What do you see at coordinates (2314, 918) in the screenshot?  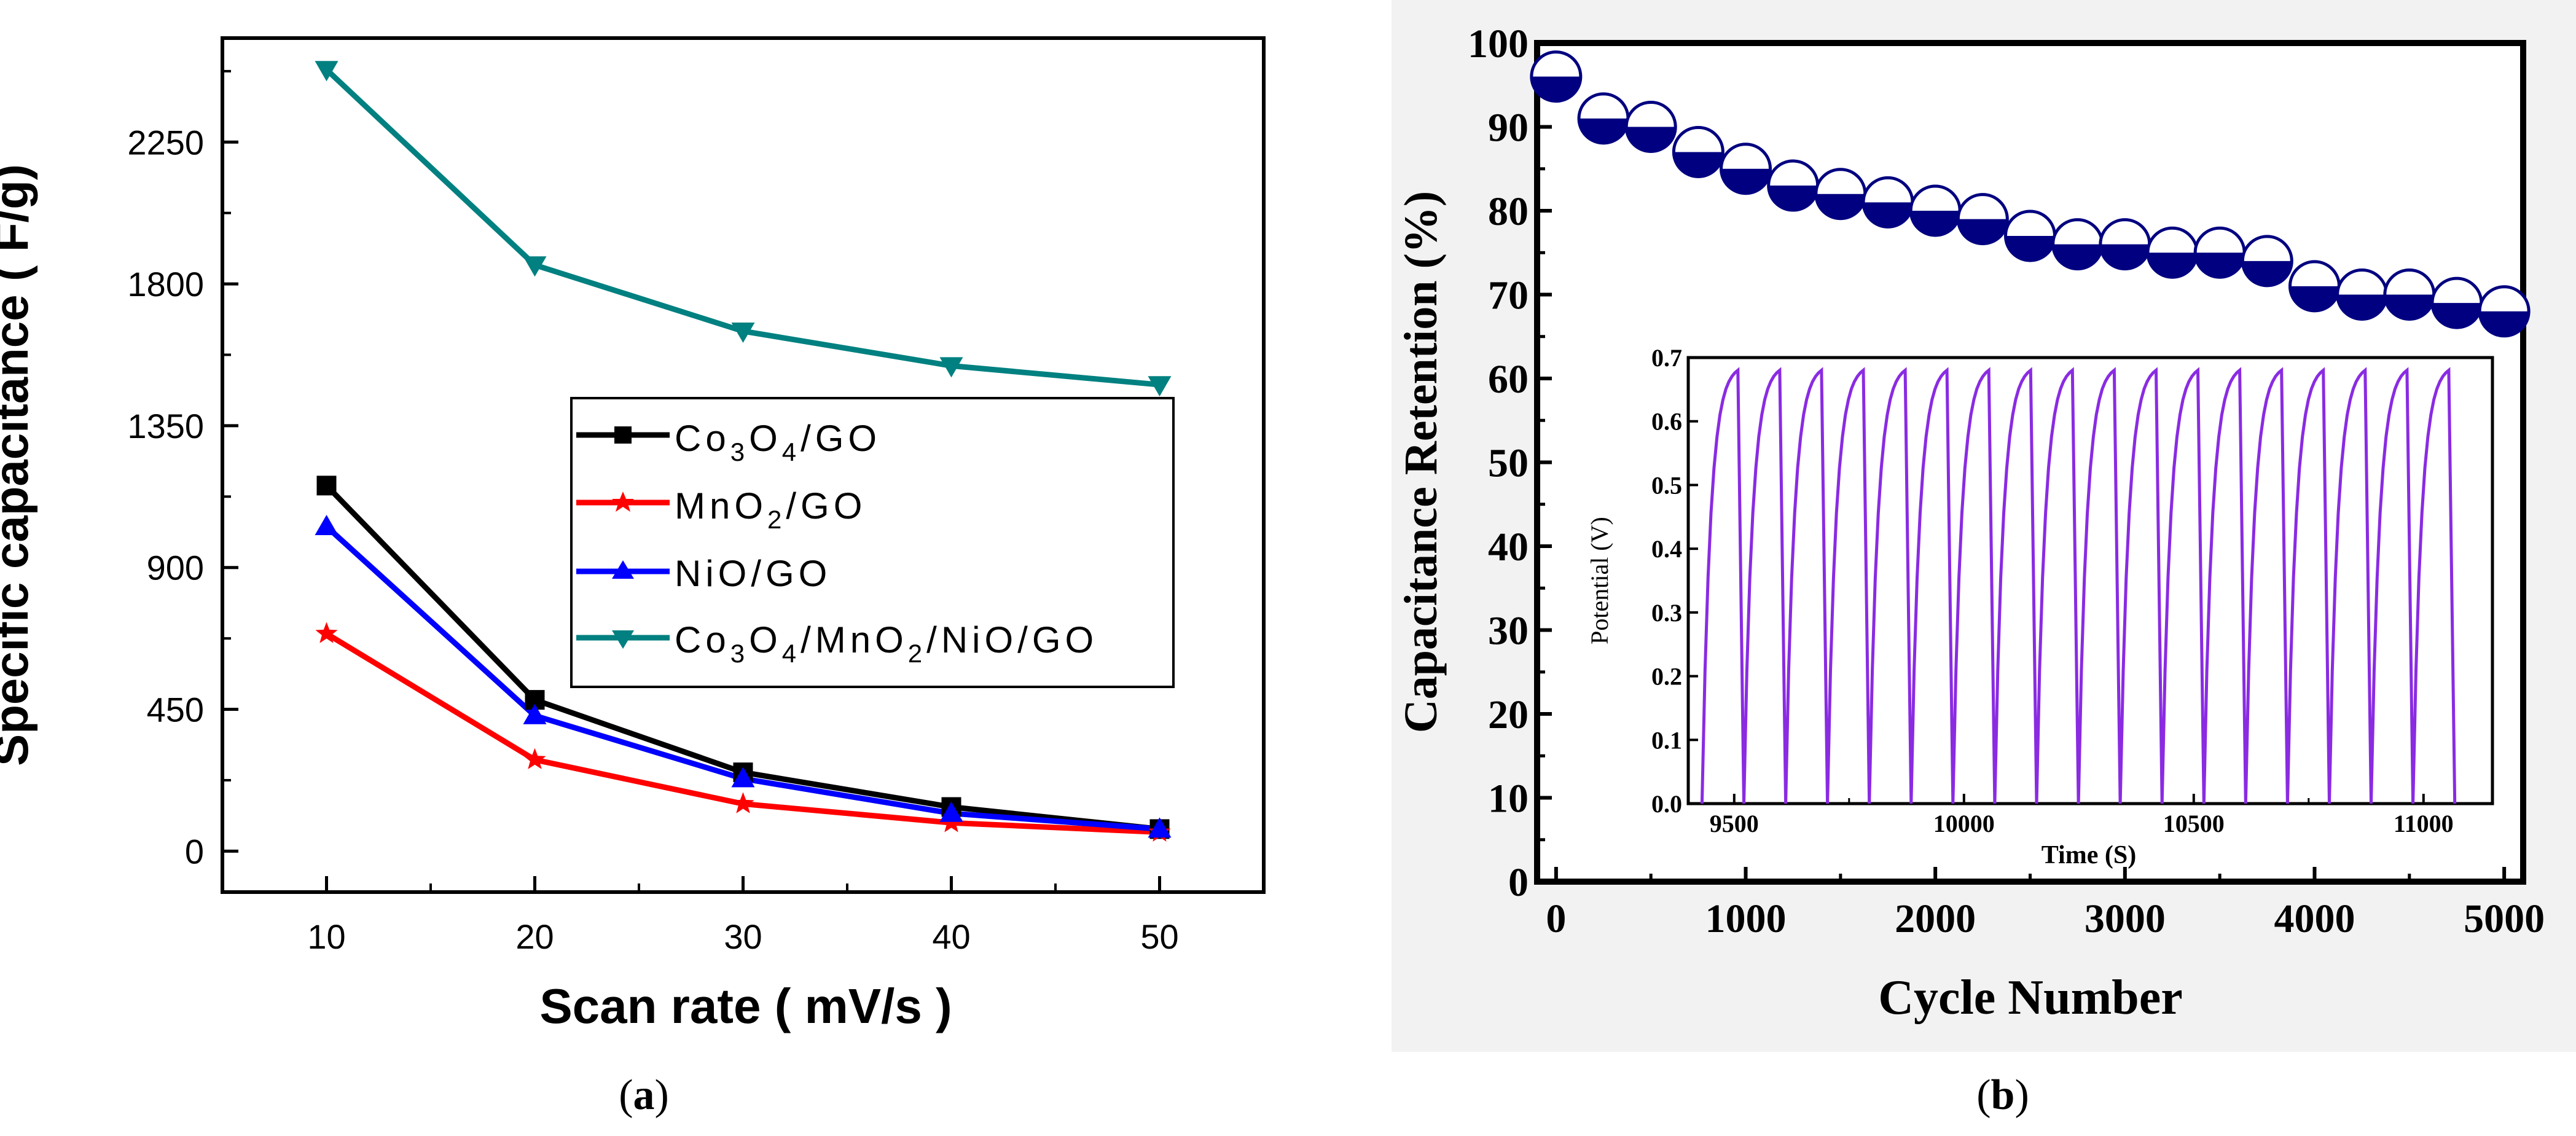 I see `panel-b-x-tick-label: 4000` at bounding box center [2314, 918].